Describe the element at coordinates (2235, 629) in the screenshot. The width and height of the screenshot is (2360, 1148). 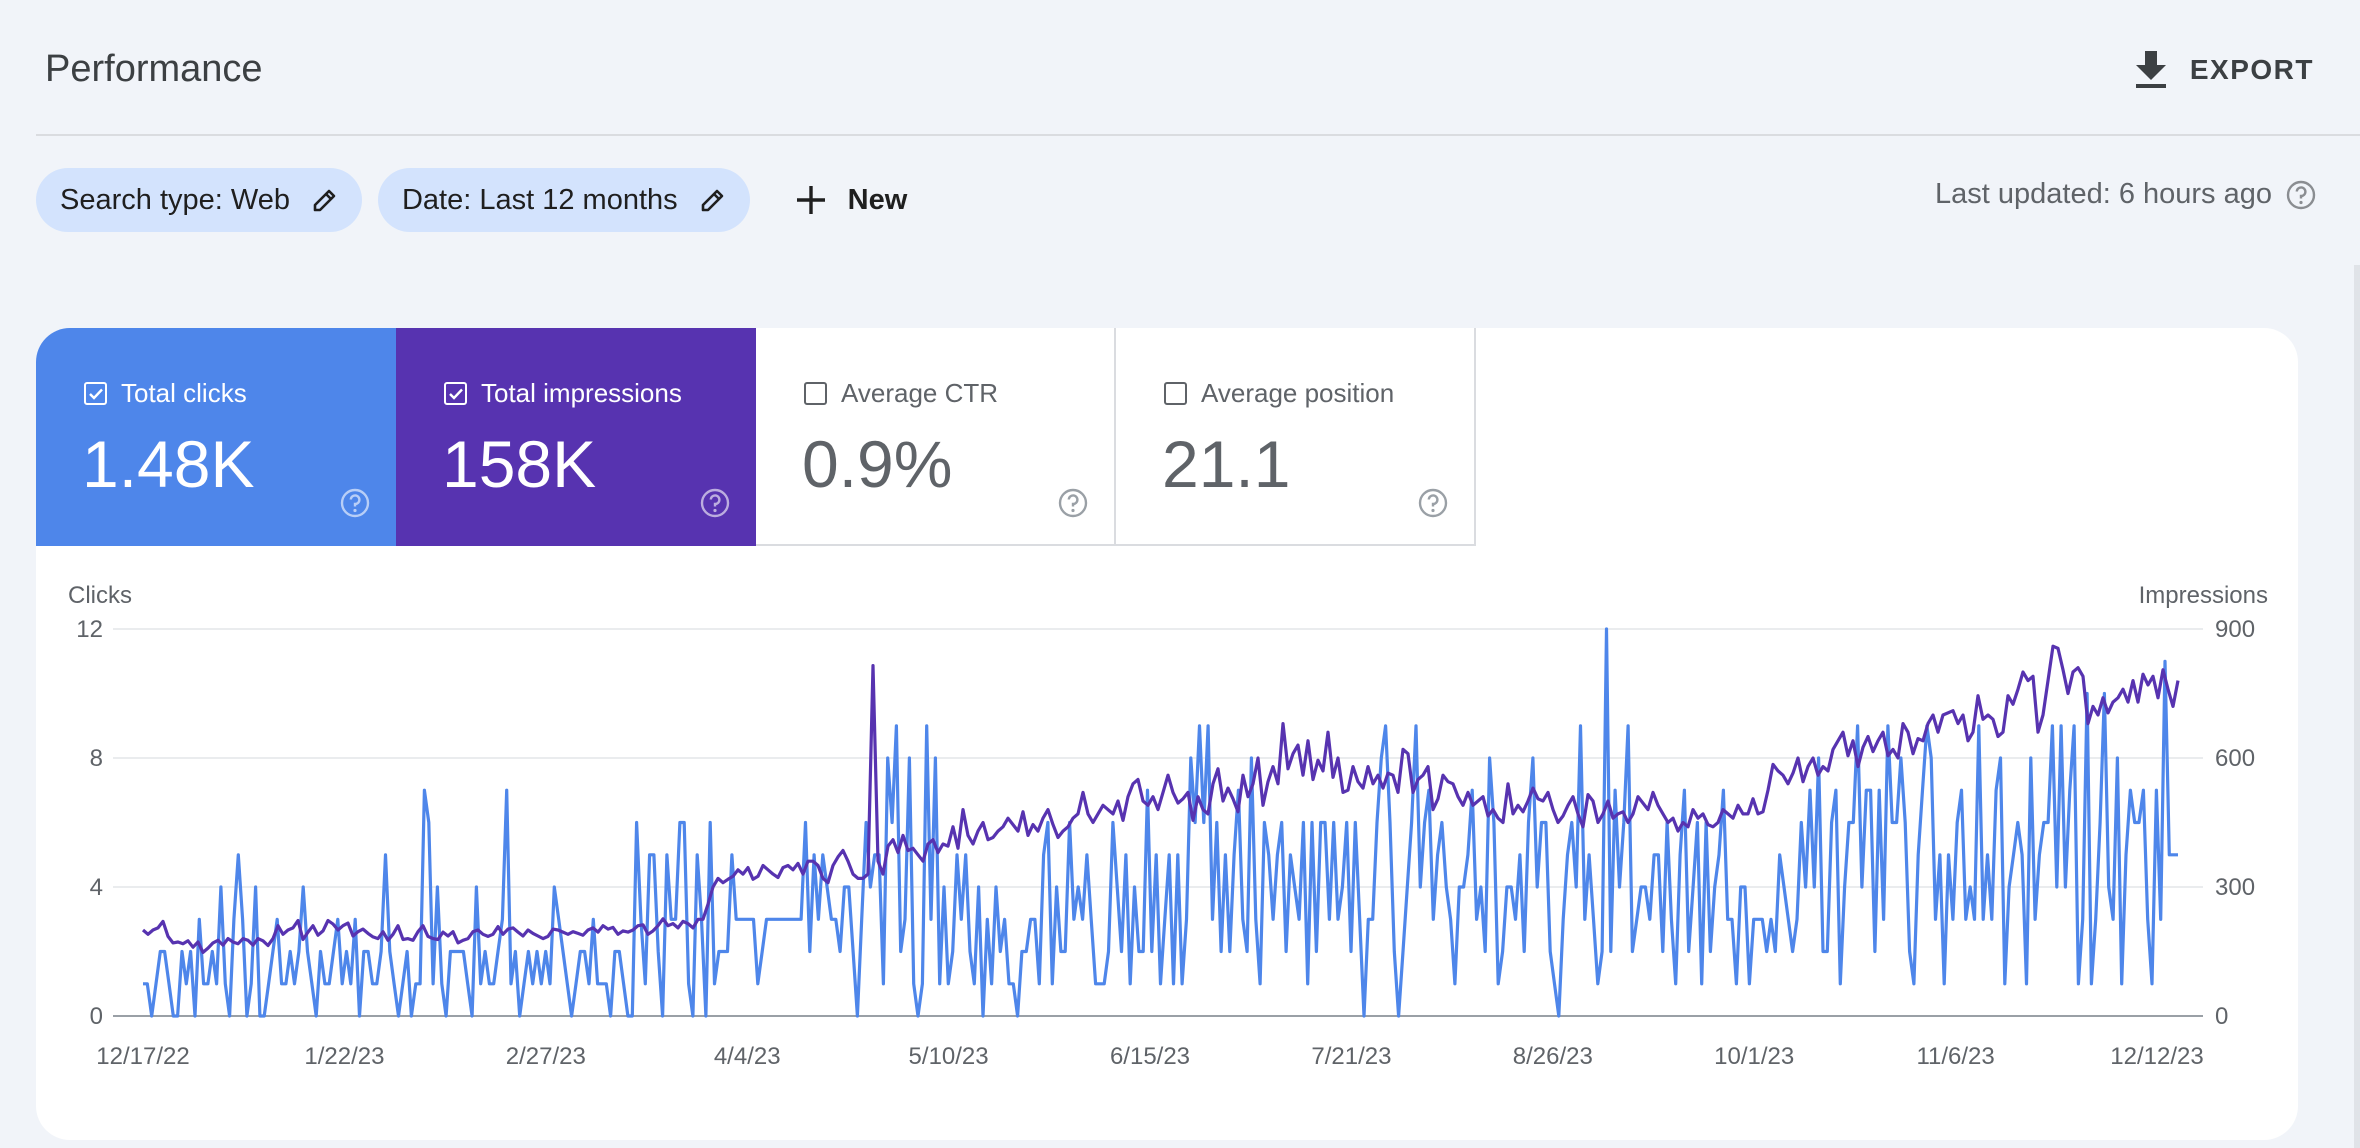
I see `y-right-tick-label: 900` at that location.